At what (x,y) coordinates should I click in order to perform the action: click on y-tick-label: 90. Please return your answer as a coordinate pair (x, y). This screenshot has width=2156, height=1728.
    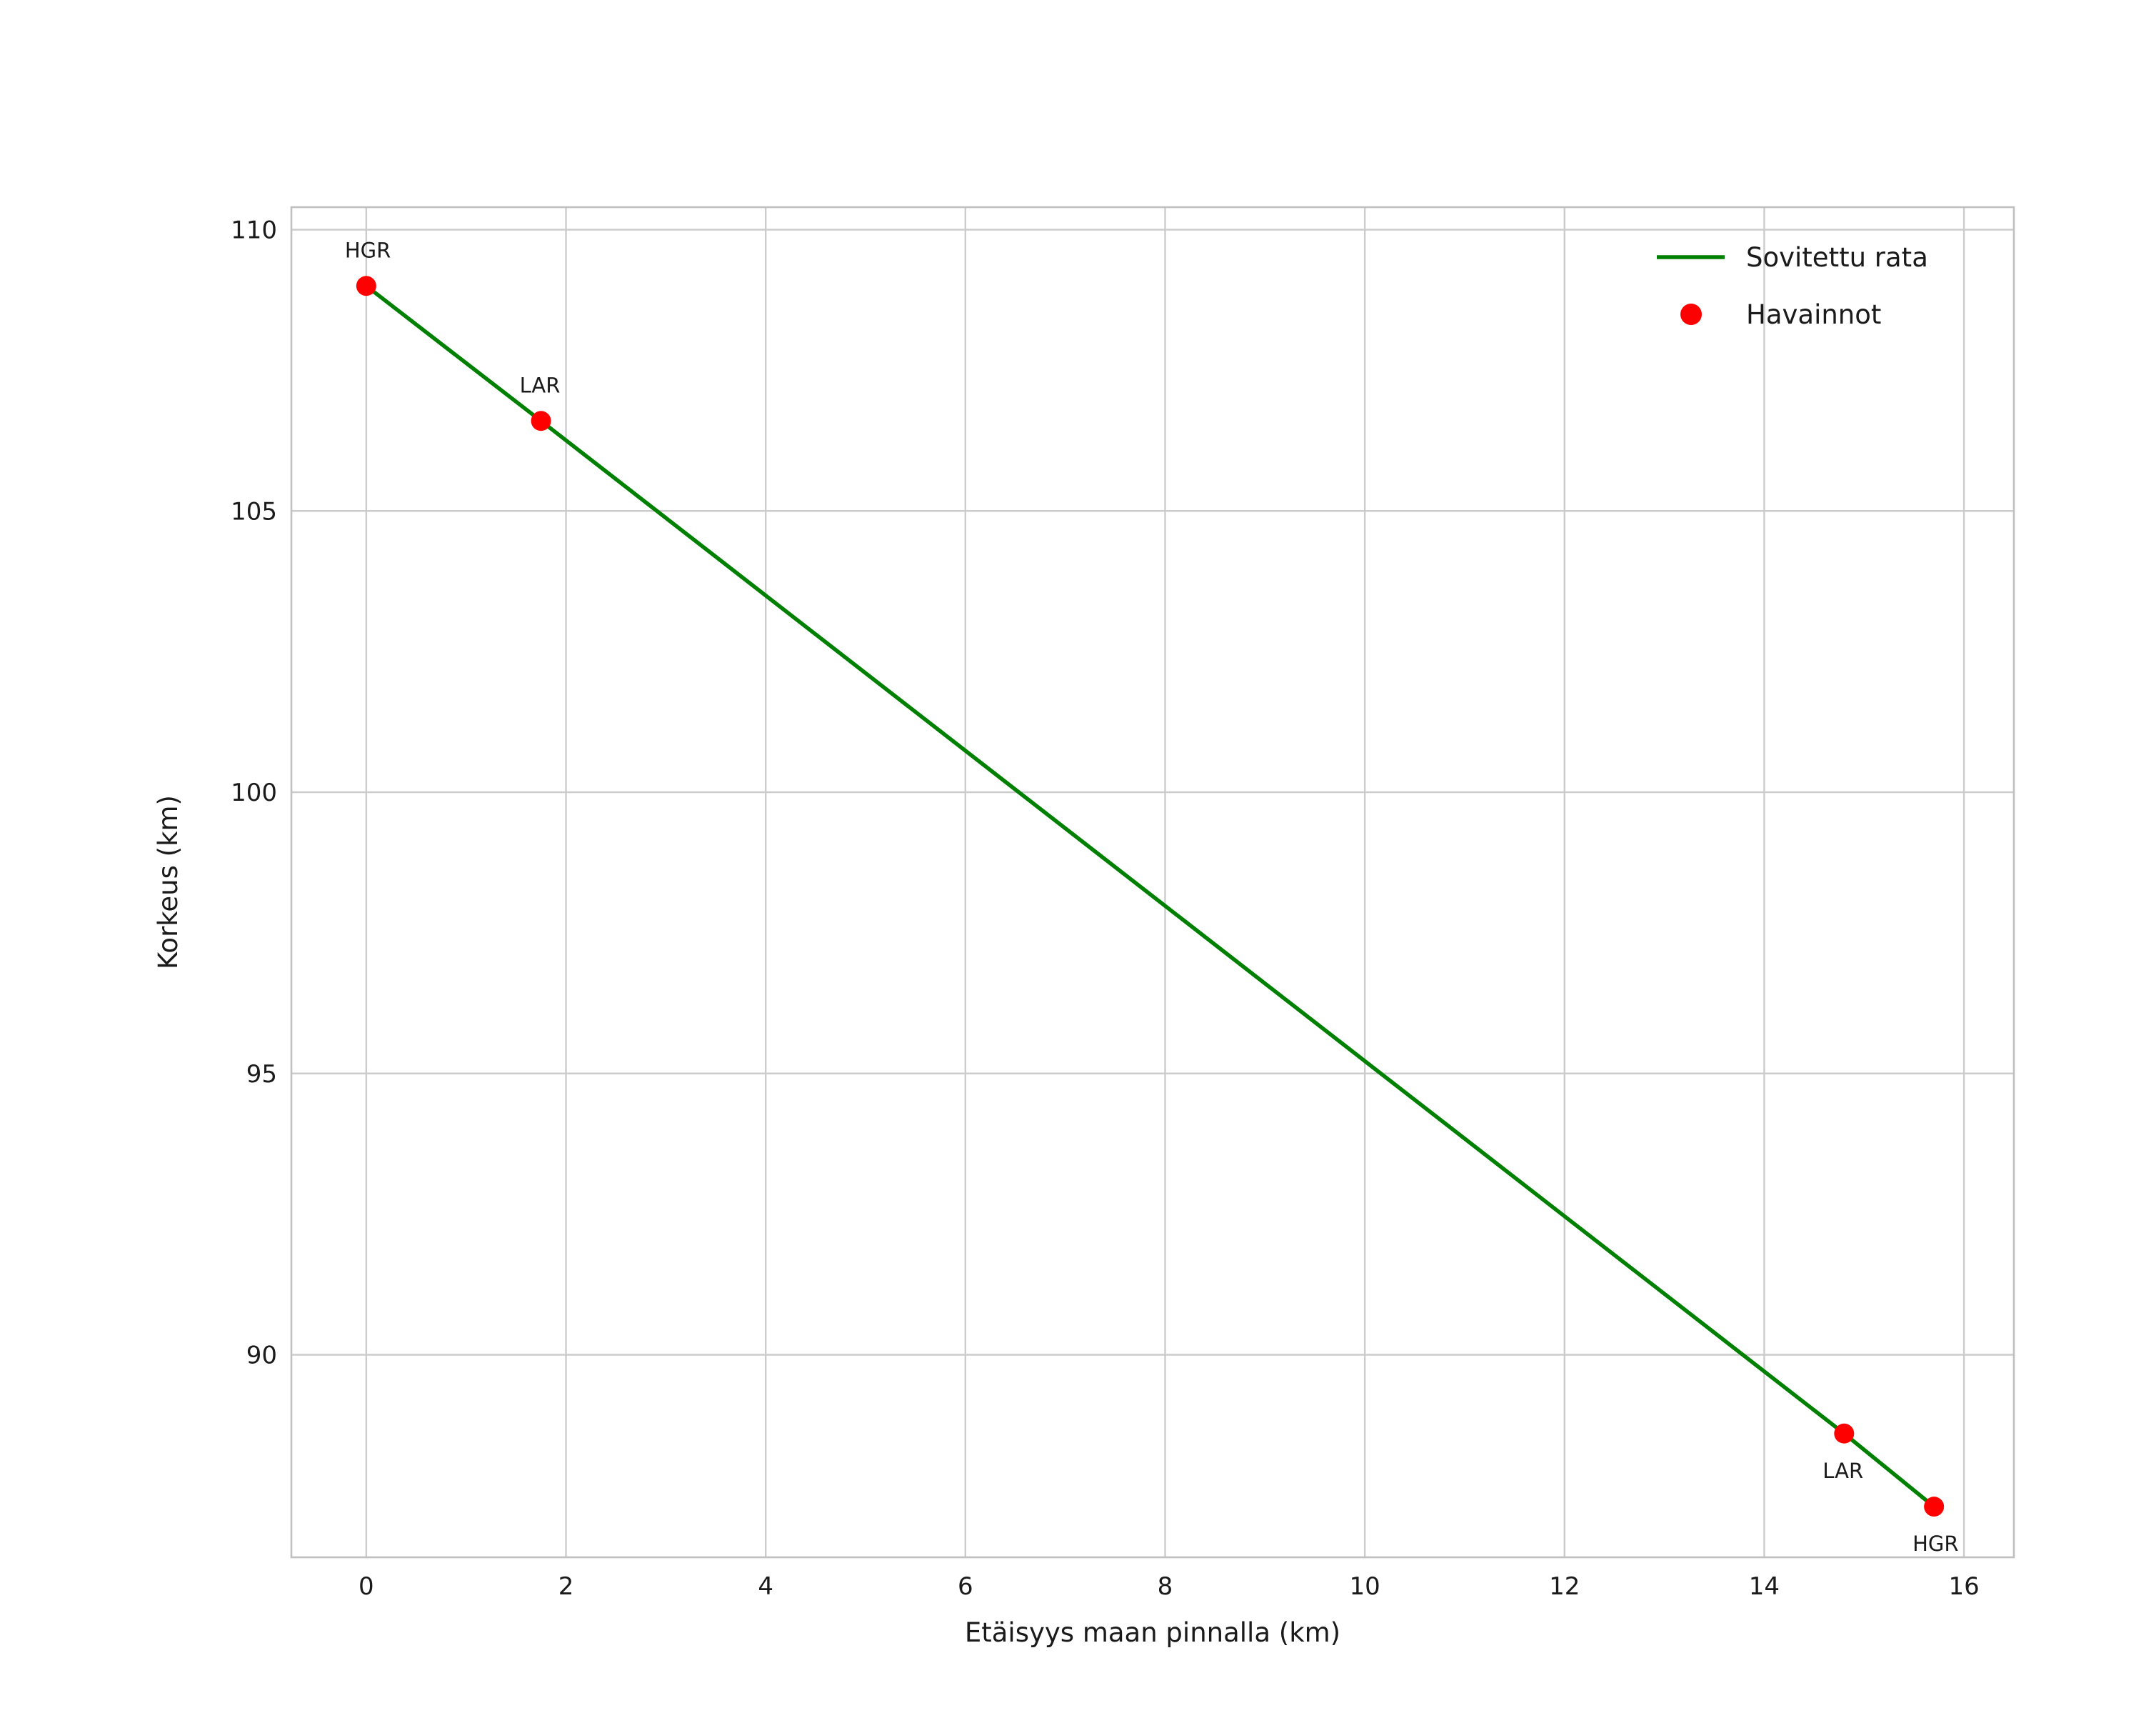
    Looking at the image, I should click on (261, 1356).